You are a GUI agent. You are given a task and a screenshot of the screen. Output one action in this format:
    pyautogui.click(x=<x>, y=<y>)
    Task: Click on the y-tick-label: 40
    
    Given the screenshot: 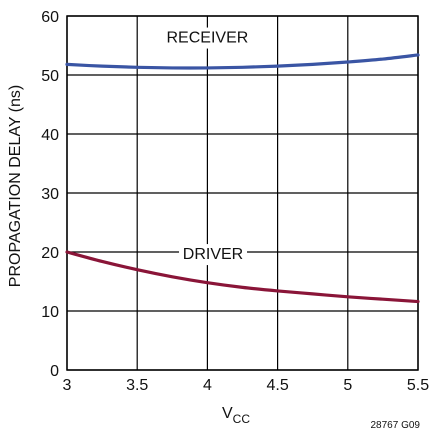 What is the action you would take?
    pyautogui.click(x=50, y=135)
    